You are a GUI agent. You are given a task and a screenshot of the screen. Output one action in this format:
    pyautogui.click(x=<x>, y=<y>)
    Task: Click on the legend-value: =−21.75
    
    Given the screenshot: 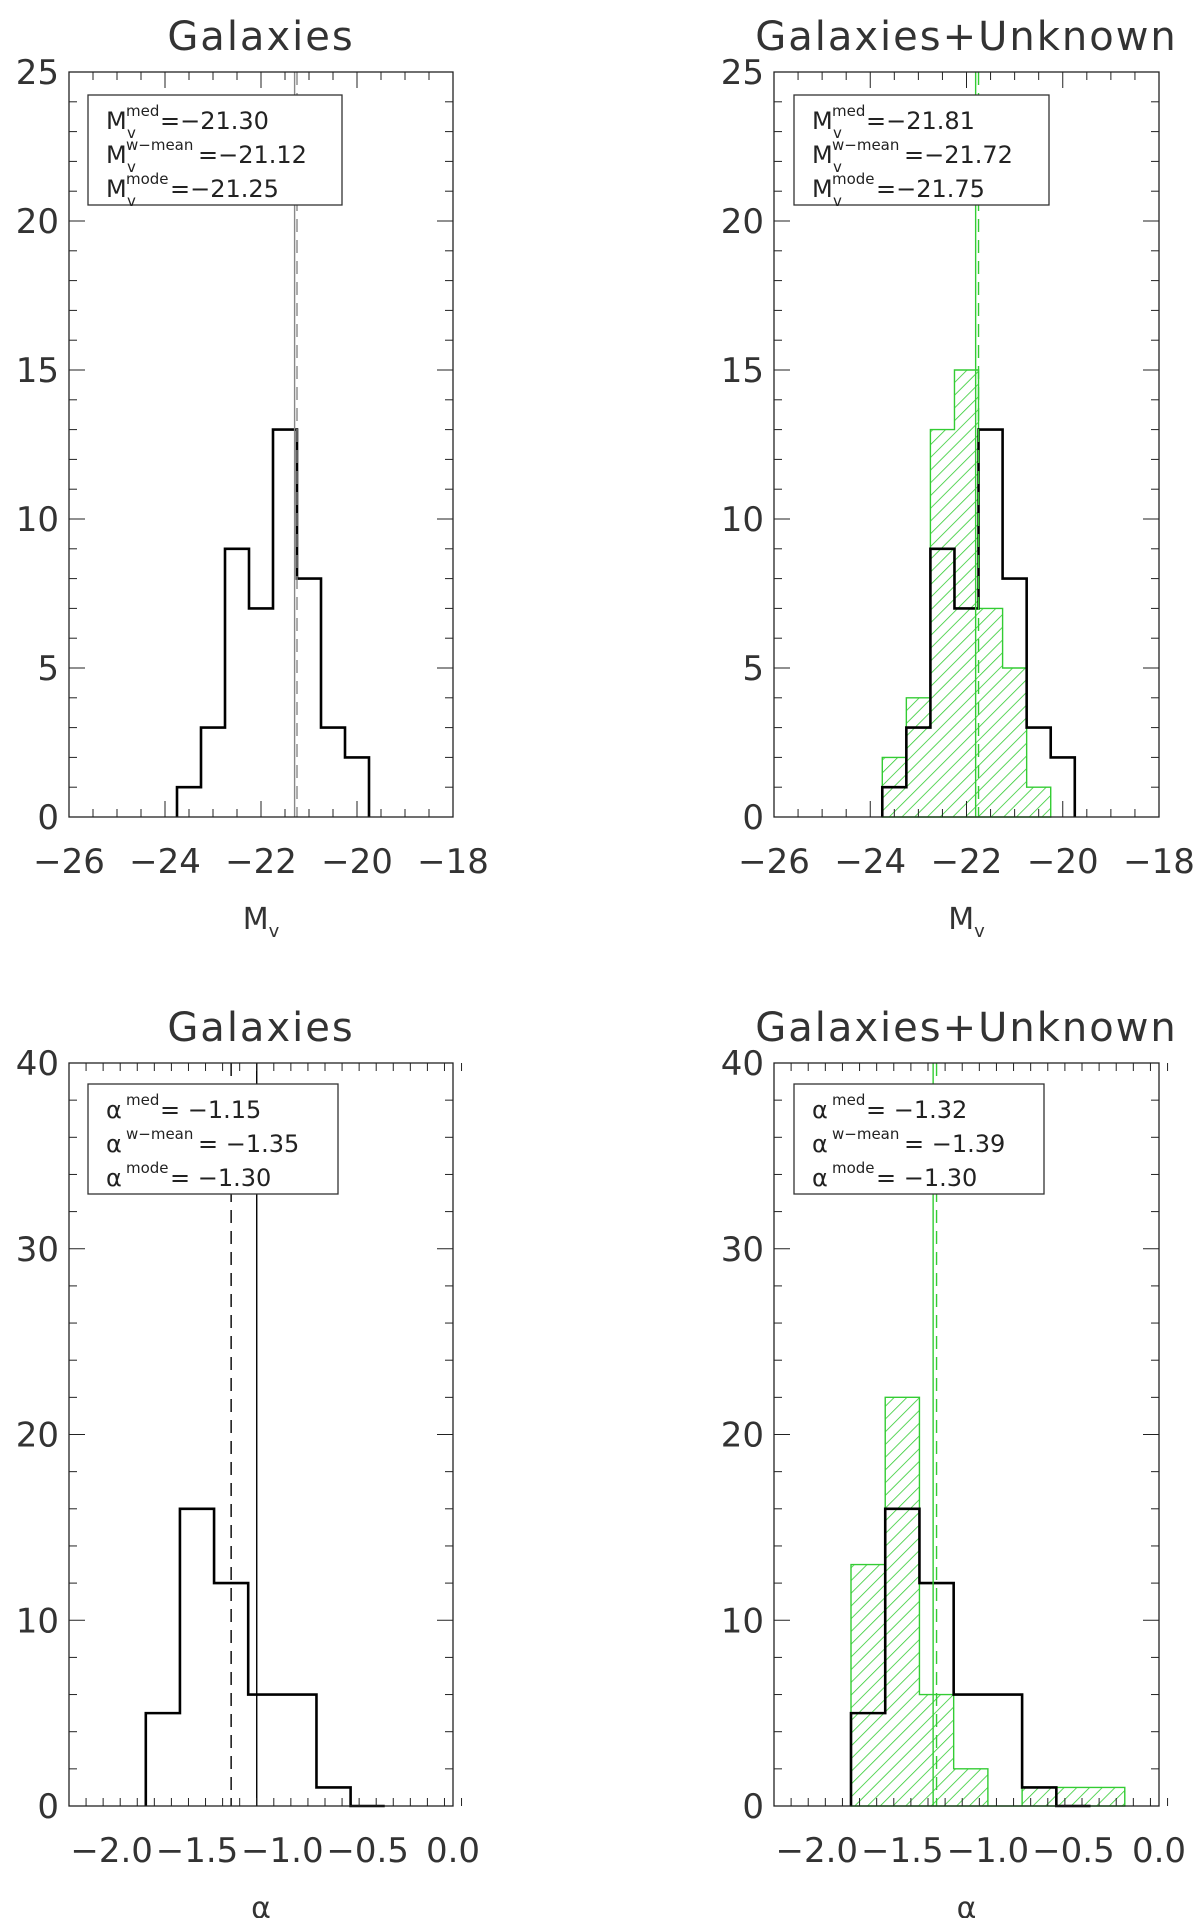 What is the action you would take?
    pyautogui.click(x=930, y=189)
    